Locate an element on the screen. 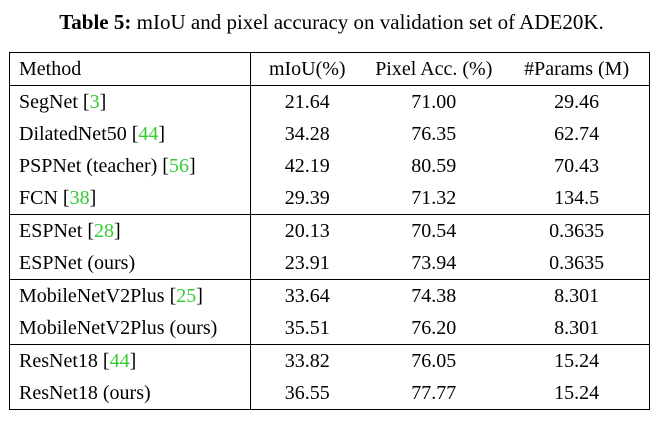 The image size is (663, 437). params-cell: 29.46 is located at coordinates (577, 101).